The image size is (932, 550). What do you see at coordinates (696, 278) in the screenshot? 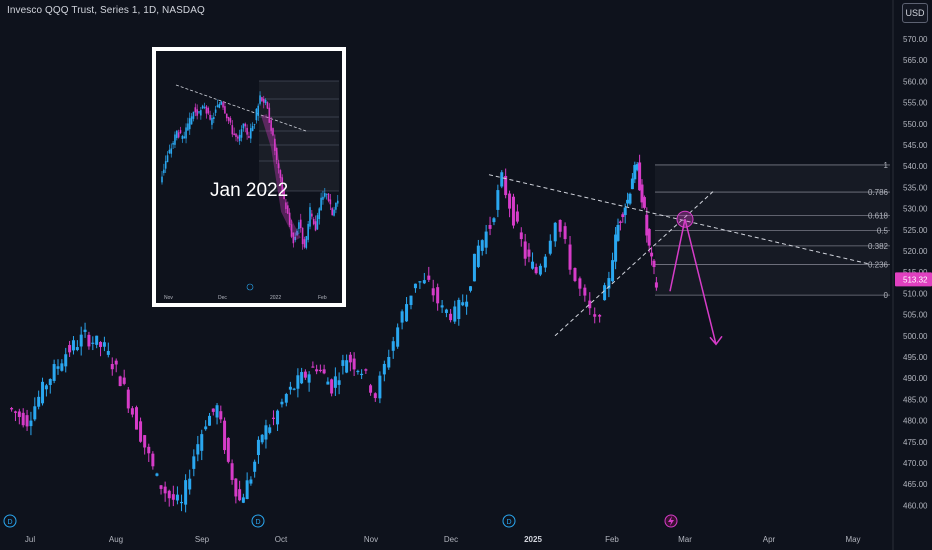
I see `projection-arrow` at bounding box center [696, 278].